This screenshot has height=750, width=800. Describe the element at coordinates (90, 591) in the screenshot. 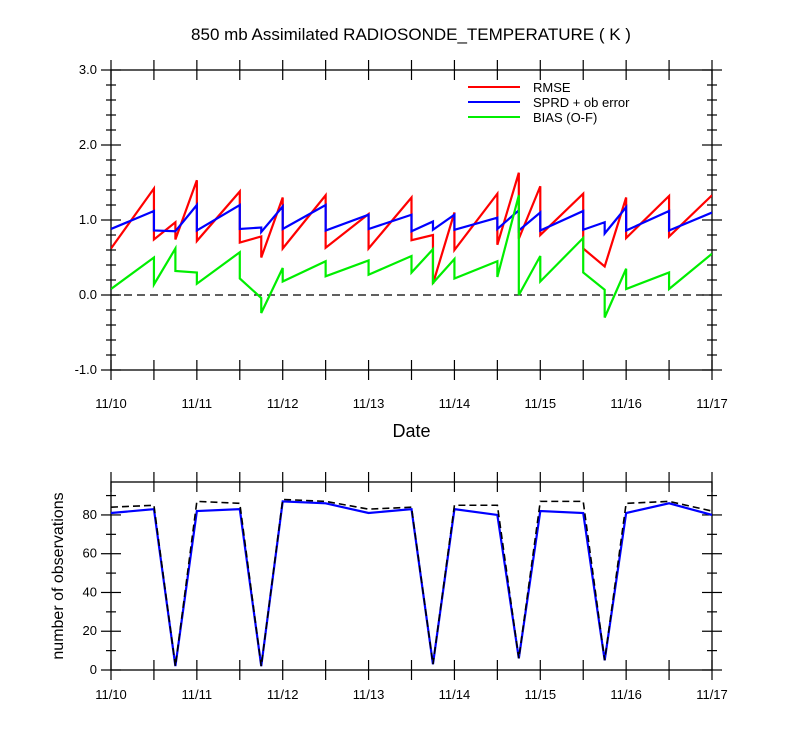

I see `y-tick-label: 40` at that location.